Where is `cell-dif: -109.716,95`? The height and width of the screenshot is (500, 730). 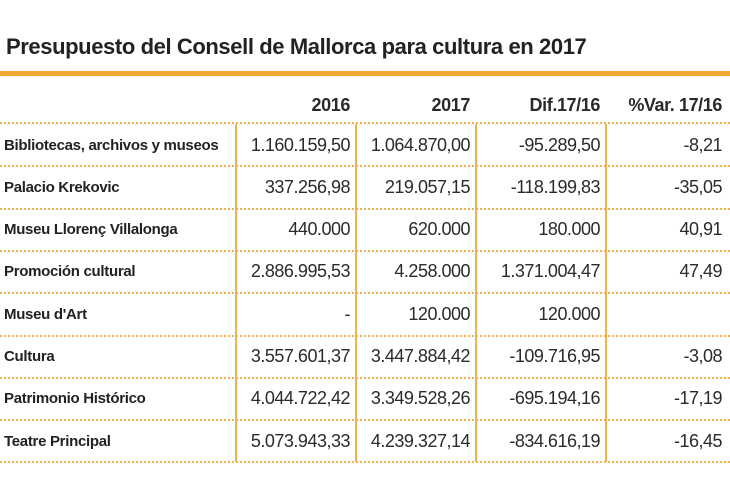 cell-dif: -109.716,95 is located at coordinates (554, 356).